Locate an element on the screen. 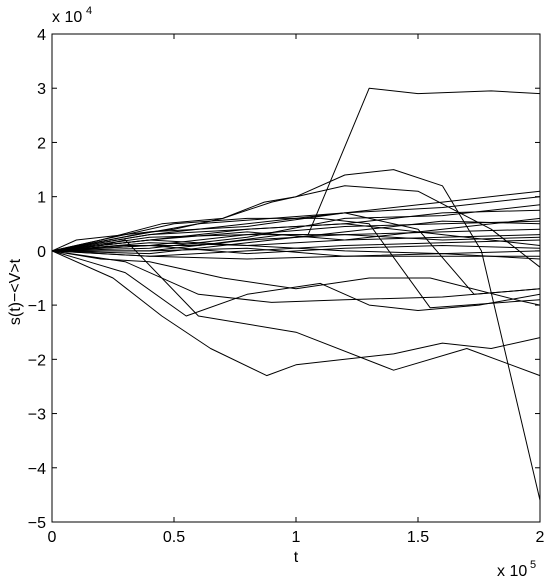 Image resolution: width=552 pixels, height=582 pixels. y-tick-label: 1 is located at coordinates (41, 198).